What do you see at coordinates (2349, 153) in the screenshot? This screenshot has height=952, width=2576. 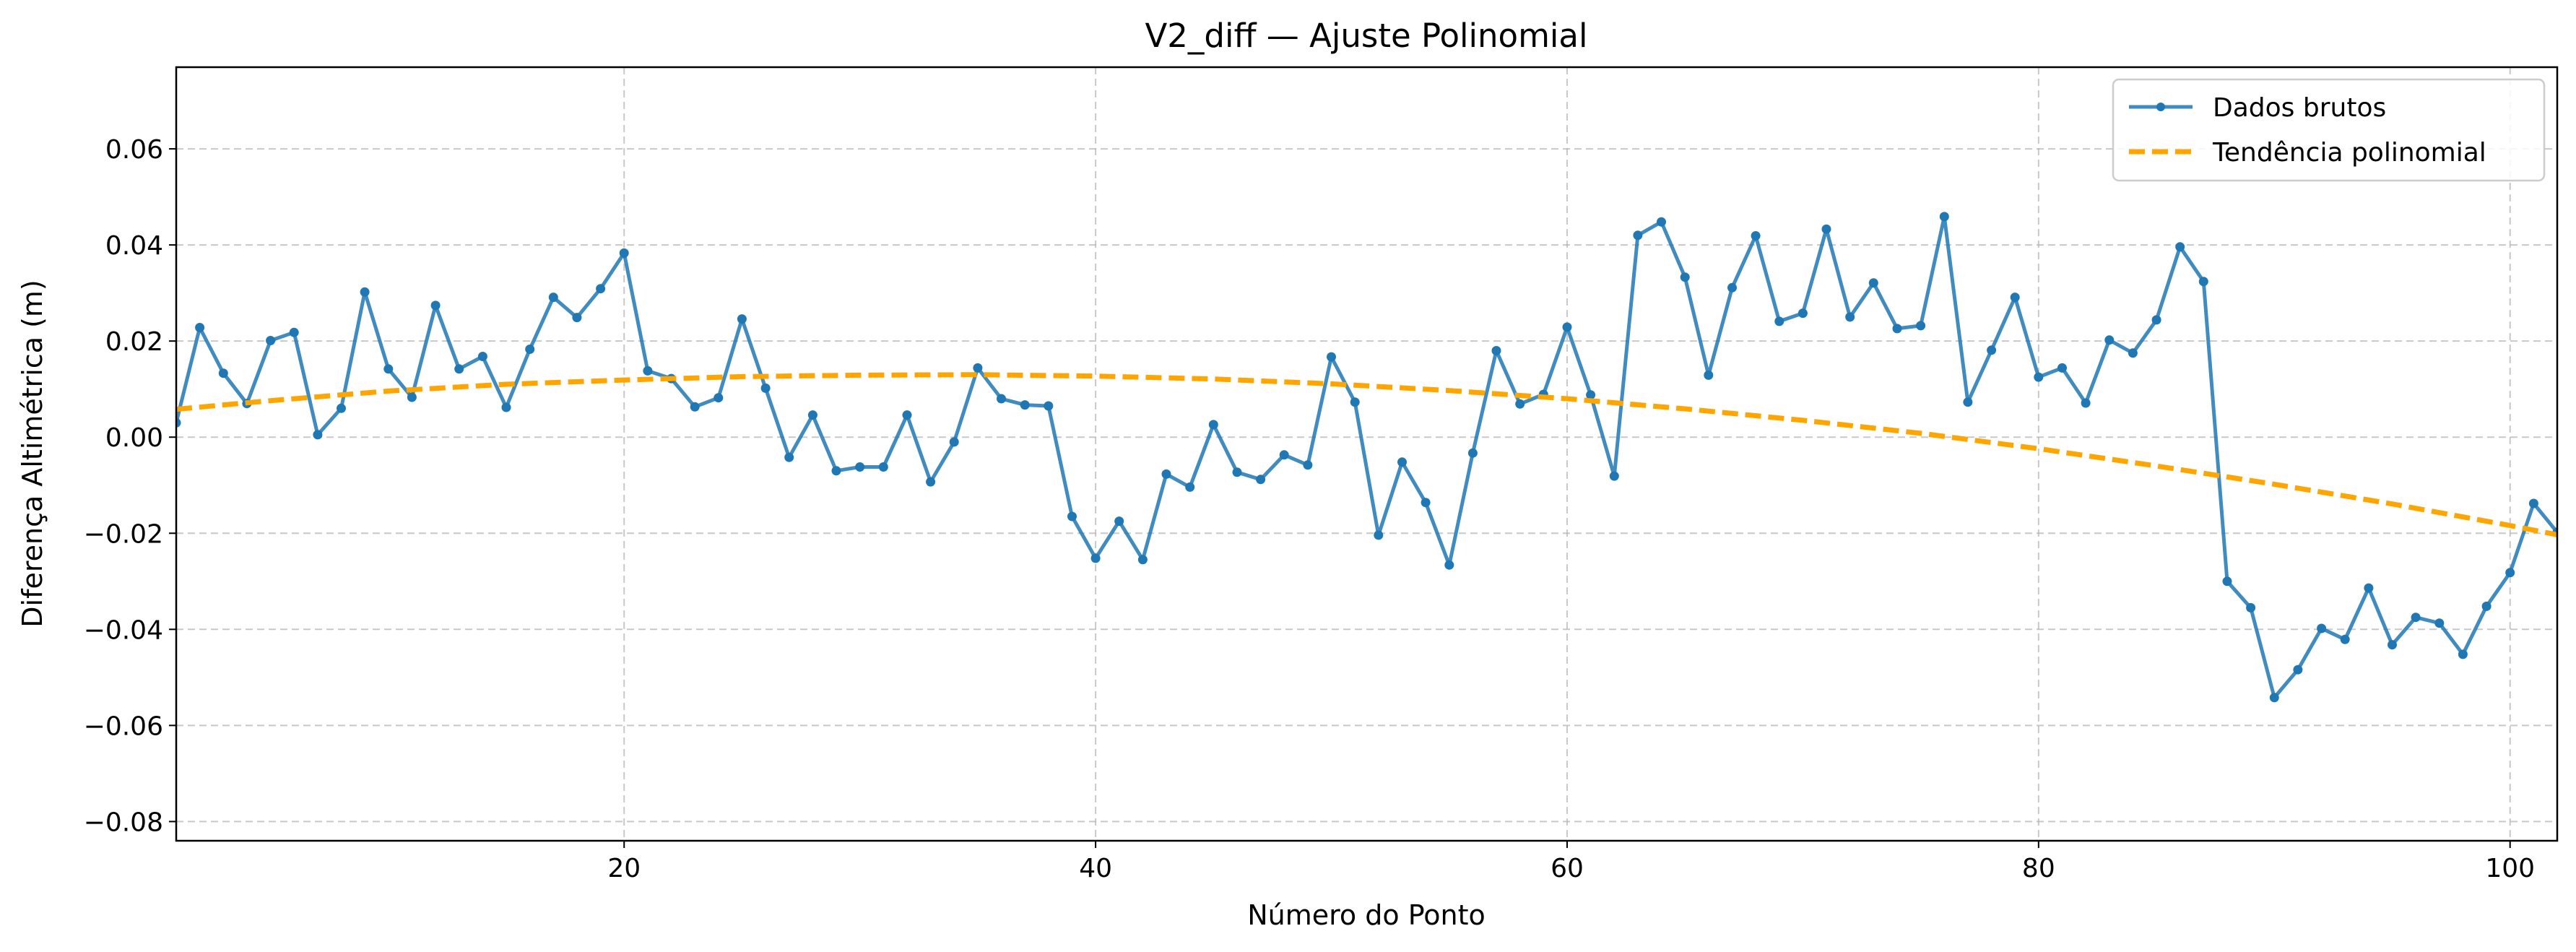 I see `legend-label-tendencia: Tendência polinomial` at bounding box center [2349, 153].